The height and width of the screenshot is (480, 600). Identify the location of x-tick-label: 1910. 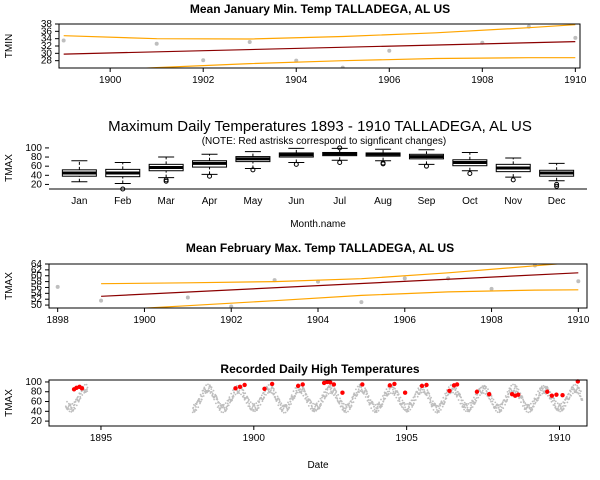
(578, 320).